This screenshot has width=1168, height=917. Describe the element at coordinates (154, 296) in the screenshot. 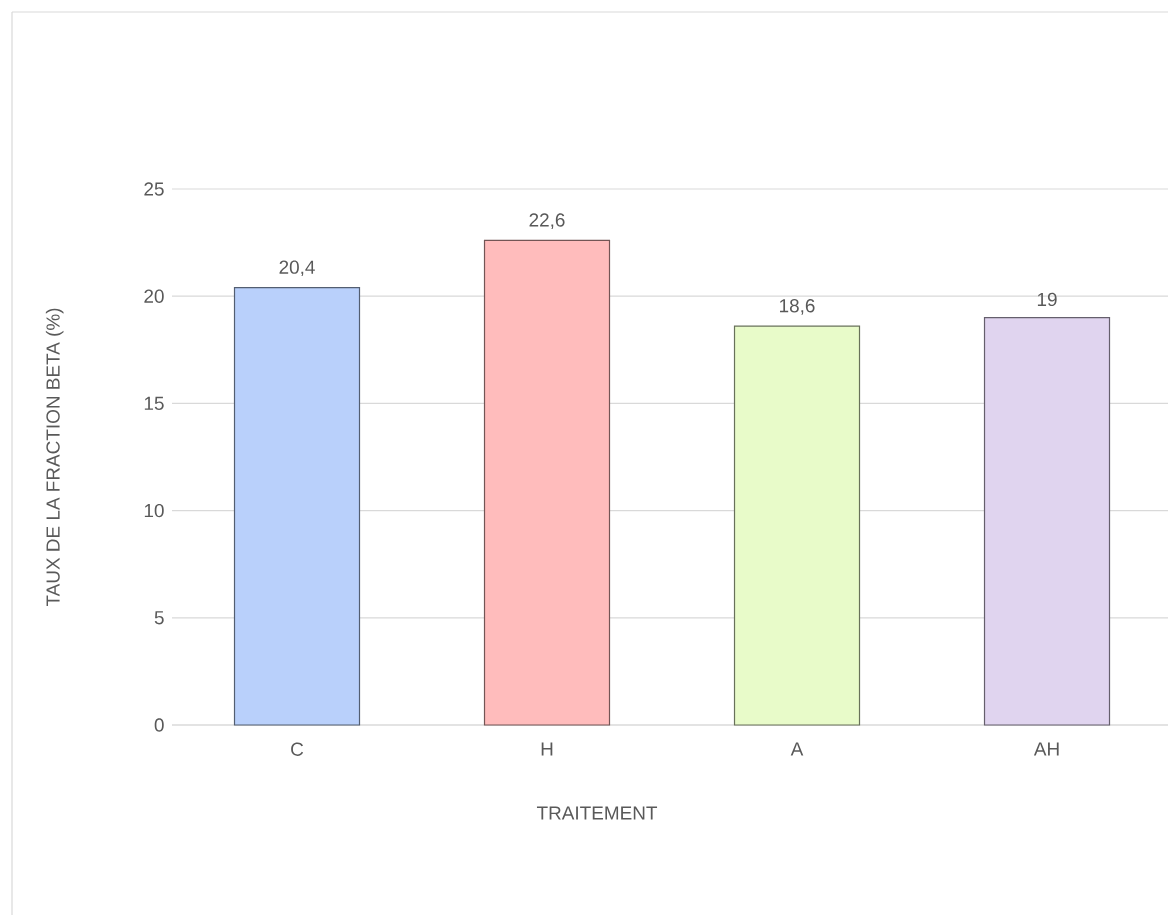

I see `y-tick-label: 20` at that location.